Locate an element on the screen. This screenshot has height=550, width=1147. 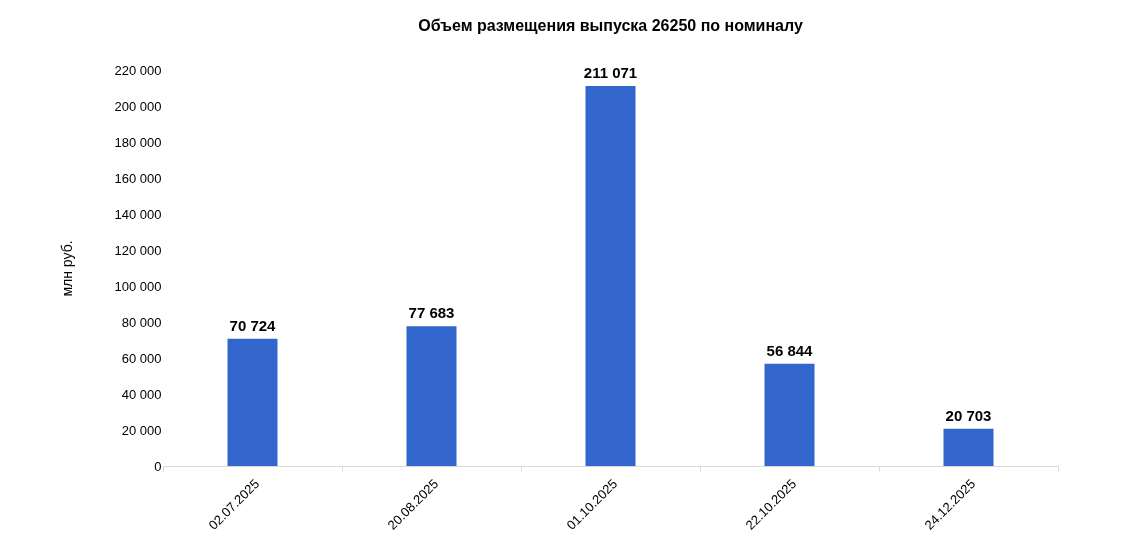
data-label: 20 703 is located at coordinates (968, 415).